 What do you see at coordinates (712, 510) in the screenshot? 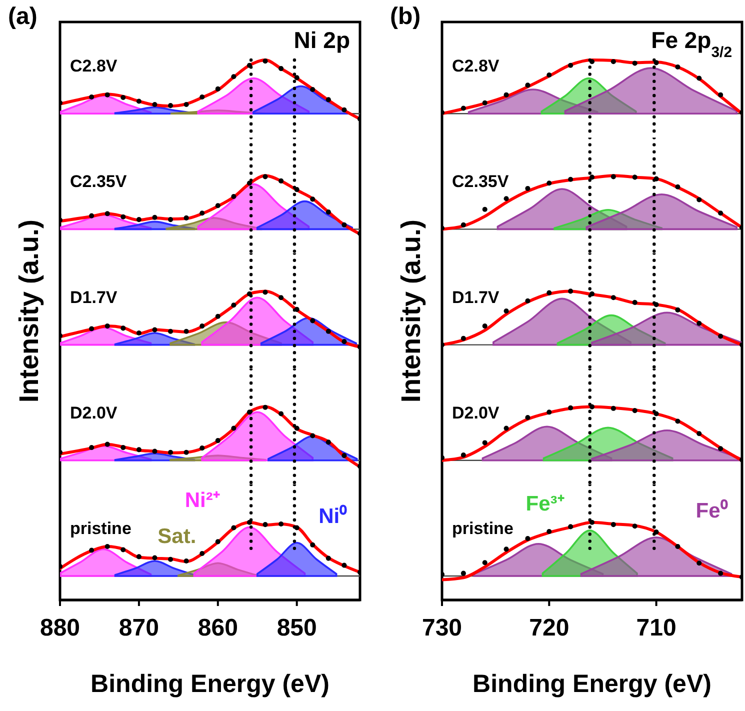
I see `series-label: Fe⁰` at bounding box center [712, 510].